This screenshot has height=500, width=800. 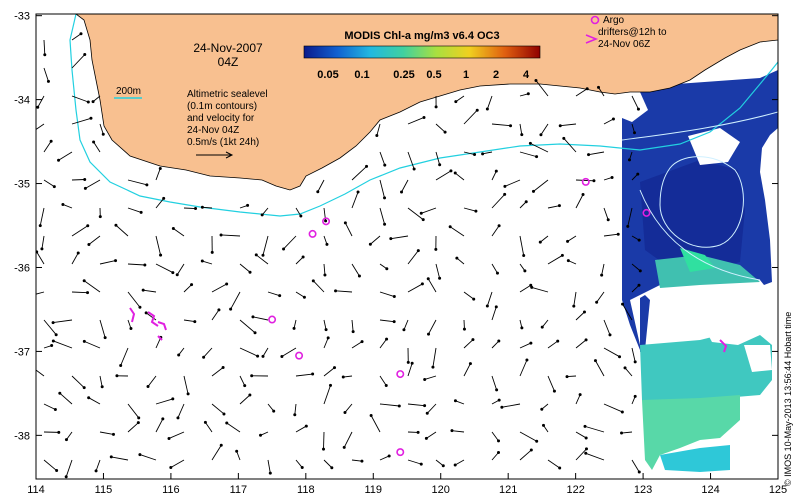 I want to click on colorbar-tick-label: 0.05, so click(x=327, y=75).